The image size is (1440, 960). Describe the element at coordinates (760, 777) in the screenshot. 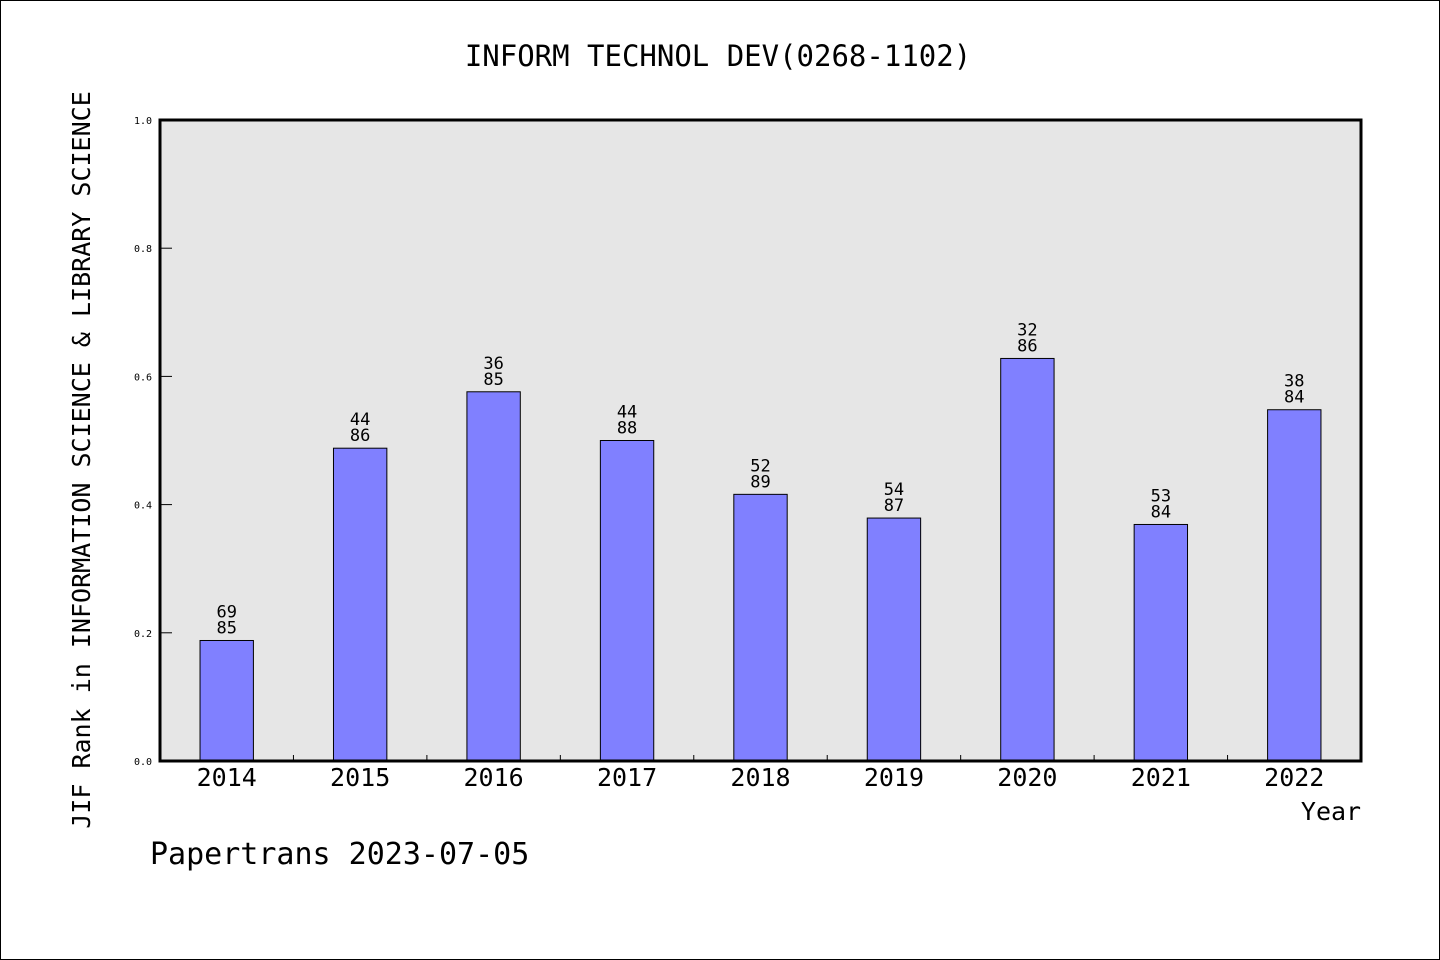

I see `x-tick-label: 2018` at that location.